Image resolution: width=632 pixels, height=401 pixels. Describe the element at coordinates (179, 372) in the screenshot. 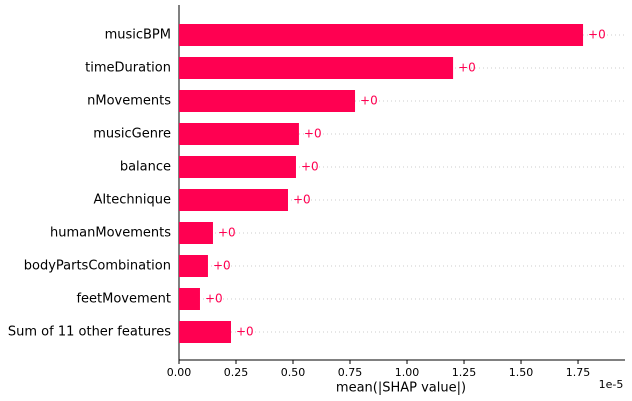

I see `x-tick-label: 0.00` at that location.